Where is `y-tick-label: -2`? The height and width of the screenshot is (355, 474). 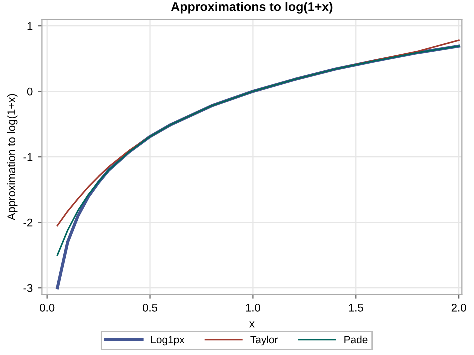
y-tick-label: -2 is located at coordinates (28, 222).